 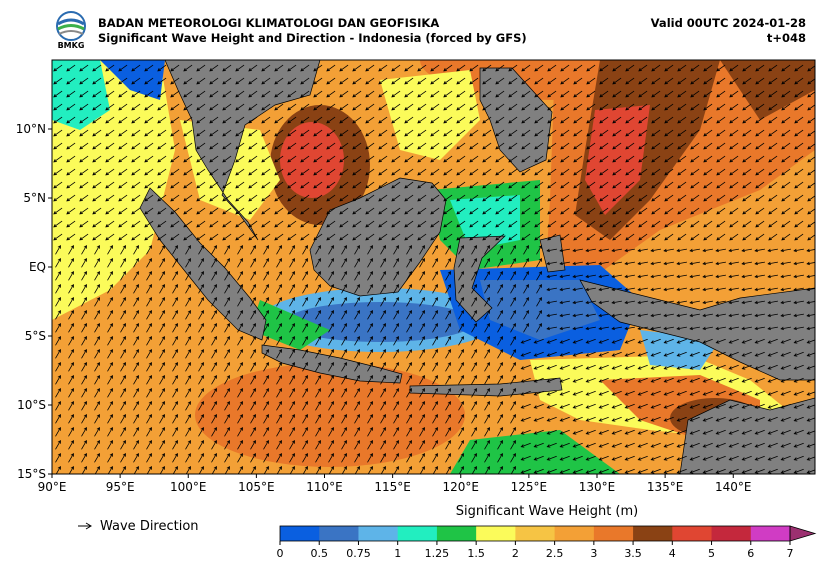 What do you see at coordinates (476, 553) in the screenshot?
I see `colorbar-tick-label: 1.5` at bounding box center [476, 553].